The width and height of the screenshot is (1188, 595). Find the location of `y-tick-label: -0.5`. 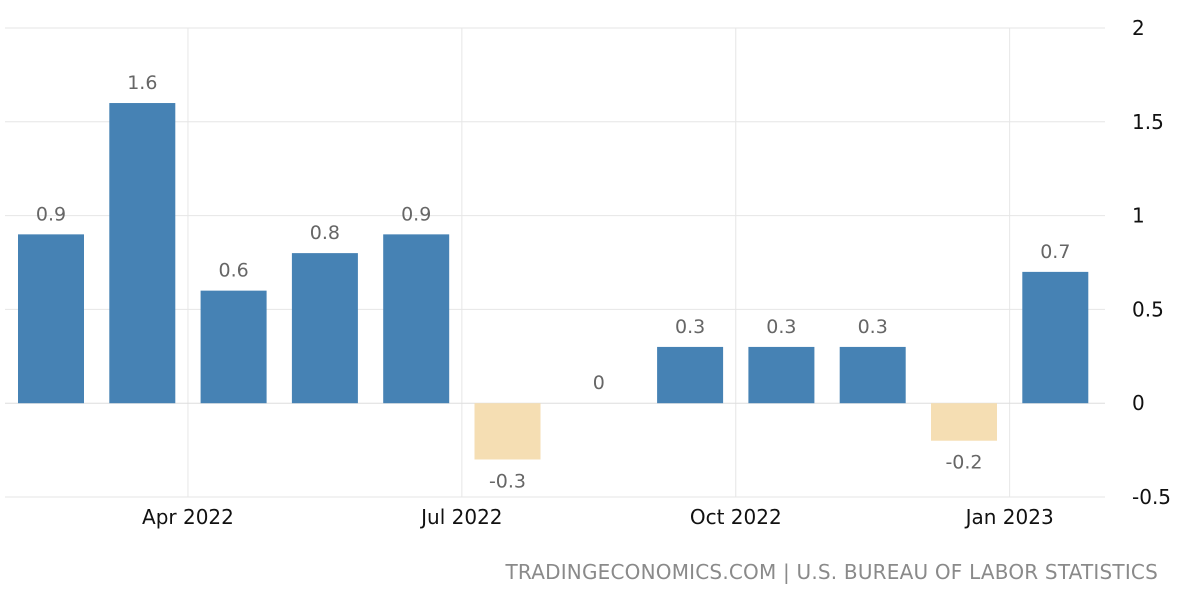

y-tick-label: -0.5 is located at coordinates (1151, 497).